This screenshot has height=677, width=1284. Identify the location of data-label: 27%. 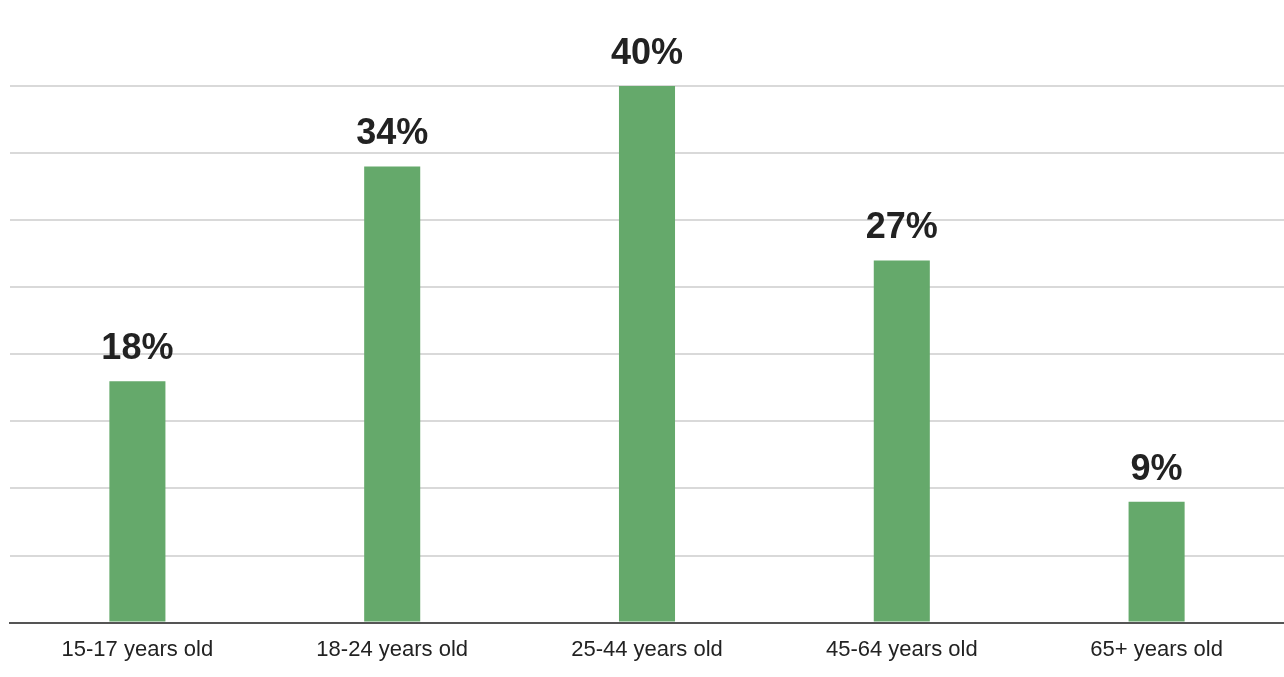
(901, 226).